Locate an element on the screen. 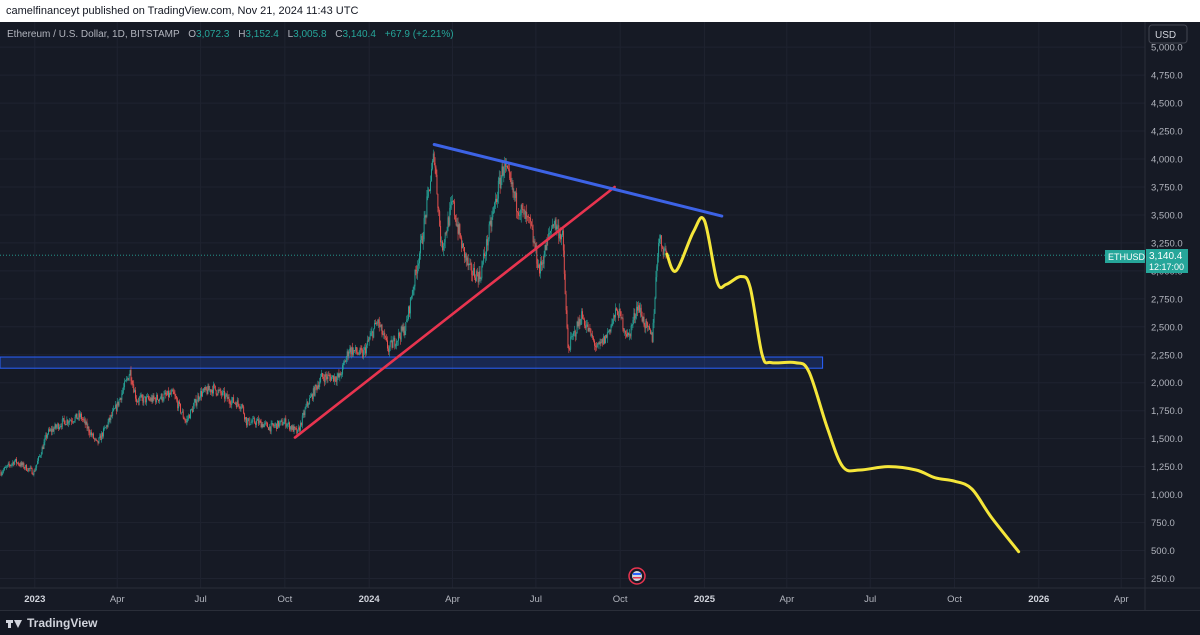 Image resolution: width=1200 pixels, height=635 pixels. time-tick-label: Oct is located at coordinates (620, 599).